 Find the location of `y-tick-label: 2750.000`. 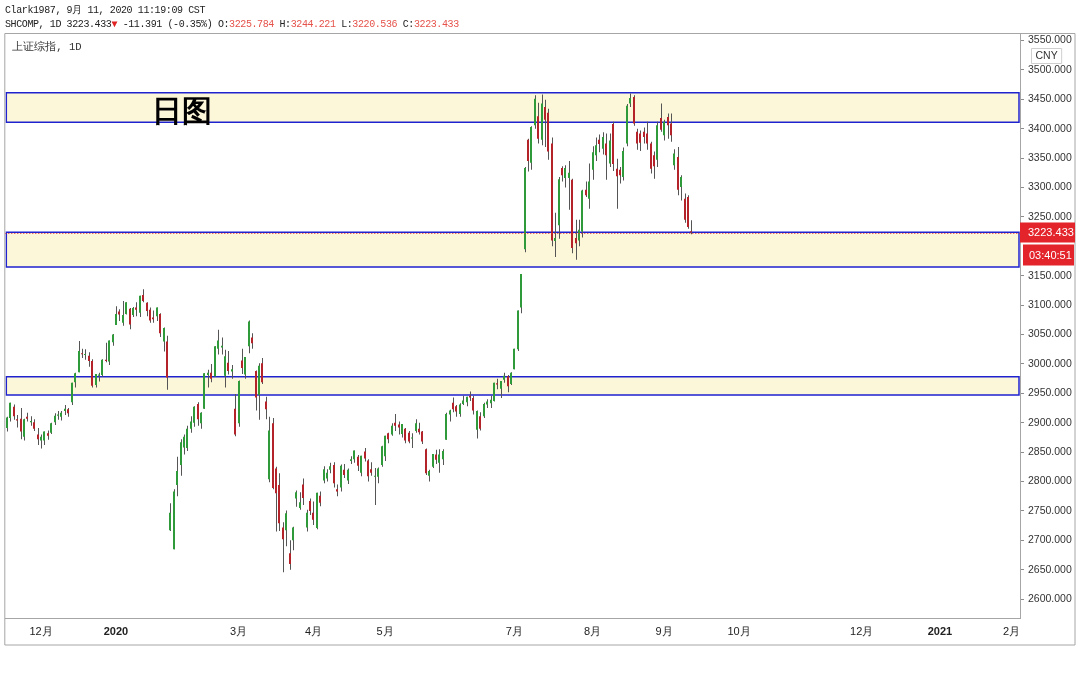

y-tick-label: 2750.000 is located at coordinates (1050, 509).